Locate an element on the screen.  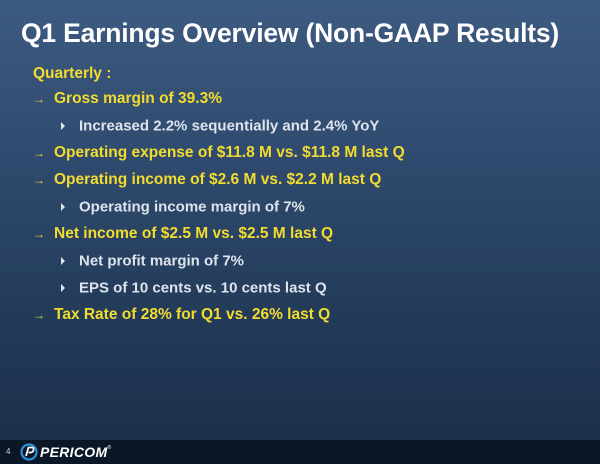
sub-bullet-item: Operating income margin of 7% is located at coordinates (182, 207).